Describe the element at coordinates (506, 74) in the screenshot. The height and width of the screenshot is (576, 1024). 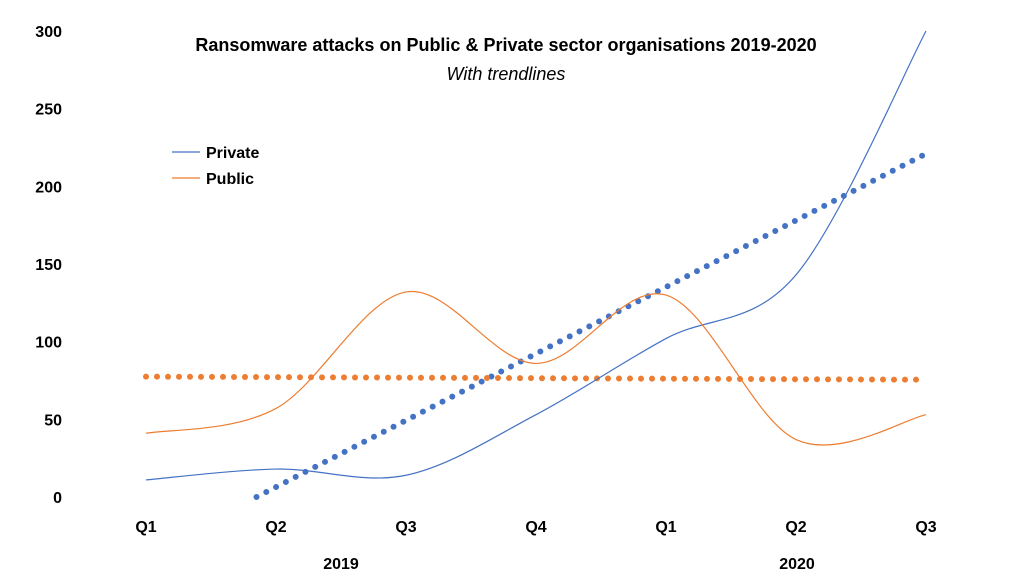
I see `chart-subtitle: With trendlines` at that location.